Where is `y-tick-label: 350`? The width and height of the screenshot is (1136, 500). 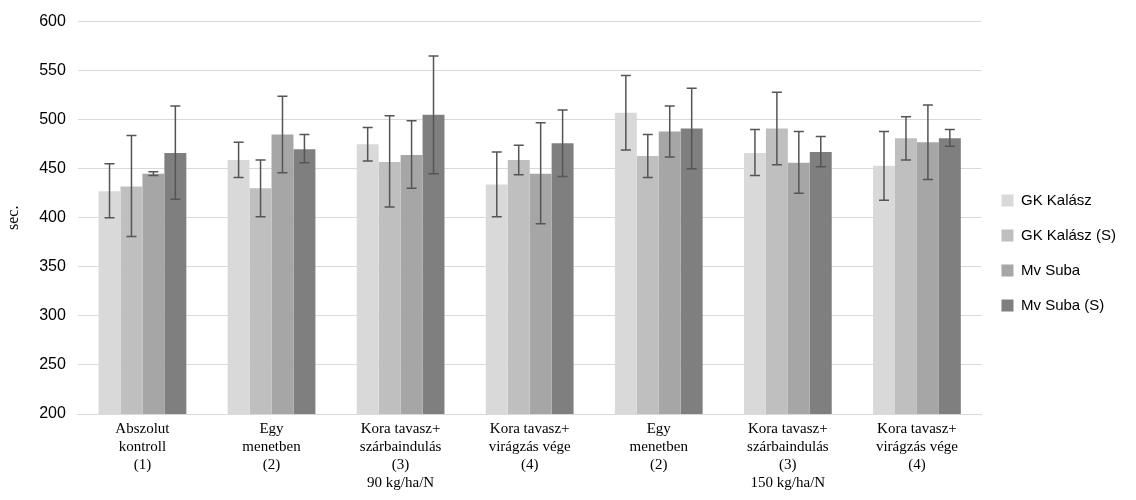
y-tick-label: 350 is located at coordinates (52, 266).